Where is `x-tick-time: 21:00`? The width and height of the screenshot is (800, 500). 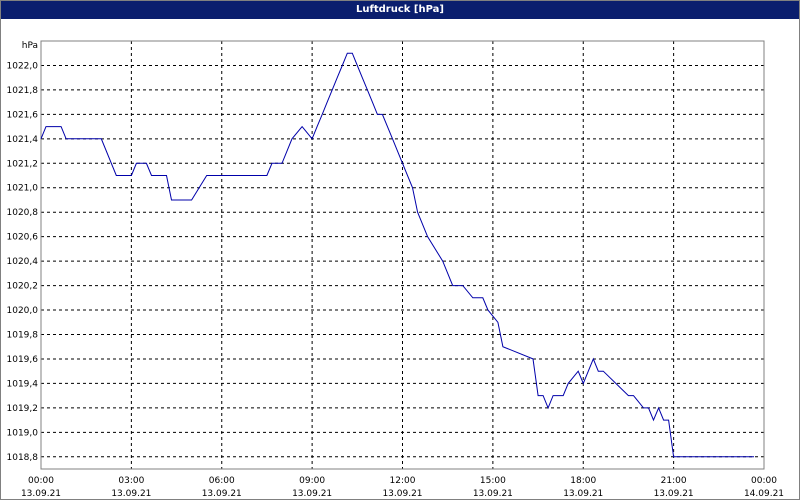
x-tick-time: 21:00 is located at coordinates (674, 481).